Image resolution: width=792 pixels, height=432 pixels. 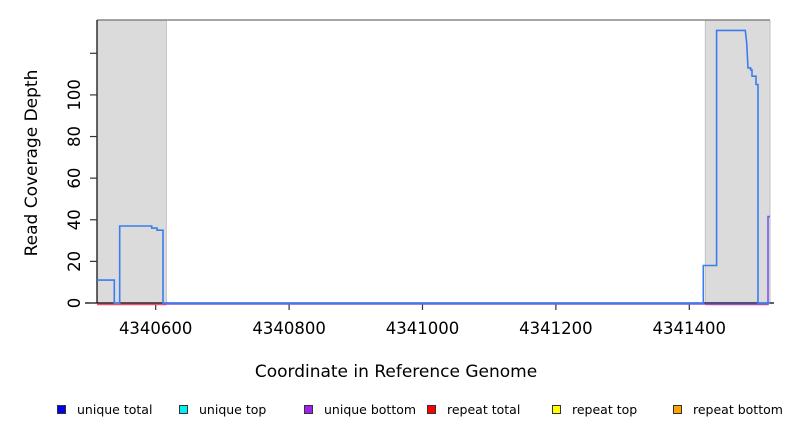 I want to click on legend-swatch-repeat-total, so click(x=431, y=409).